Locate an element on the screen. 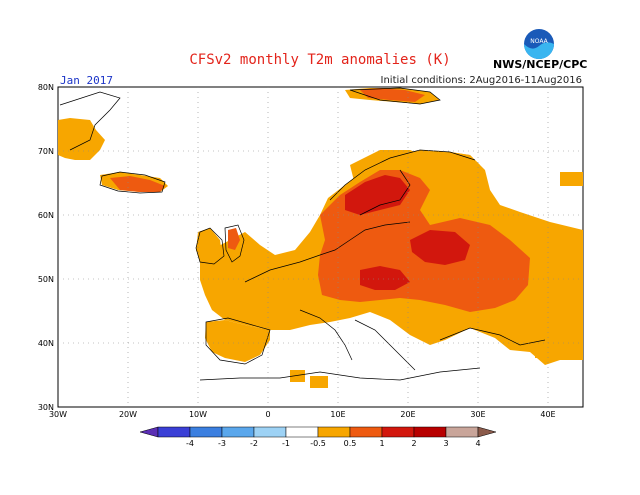 This screenshot has height=495, width=640. lon-tick-30e: 30E is located at coordinates (477, 414).